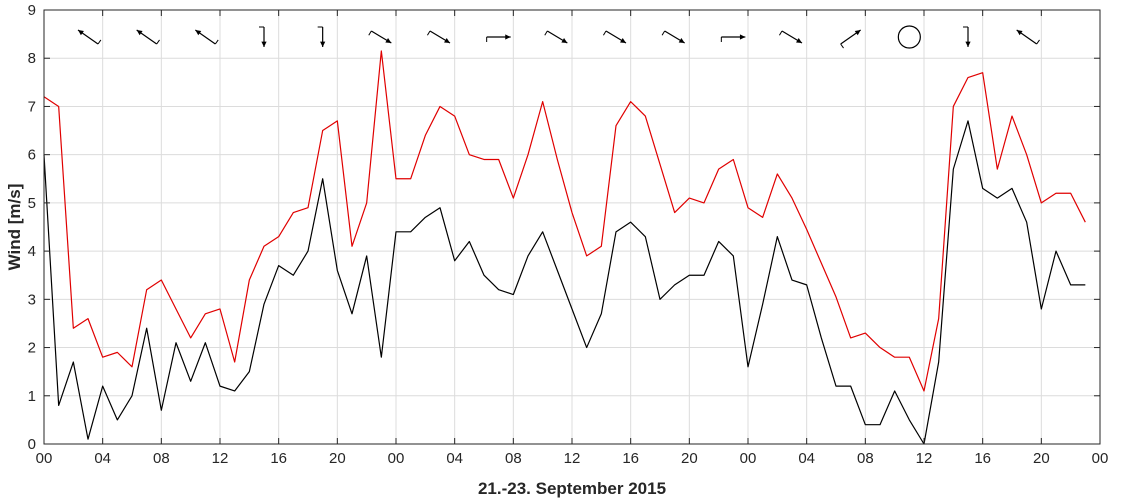  I want to click on calm-circle-icon, so click(909, 37).